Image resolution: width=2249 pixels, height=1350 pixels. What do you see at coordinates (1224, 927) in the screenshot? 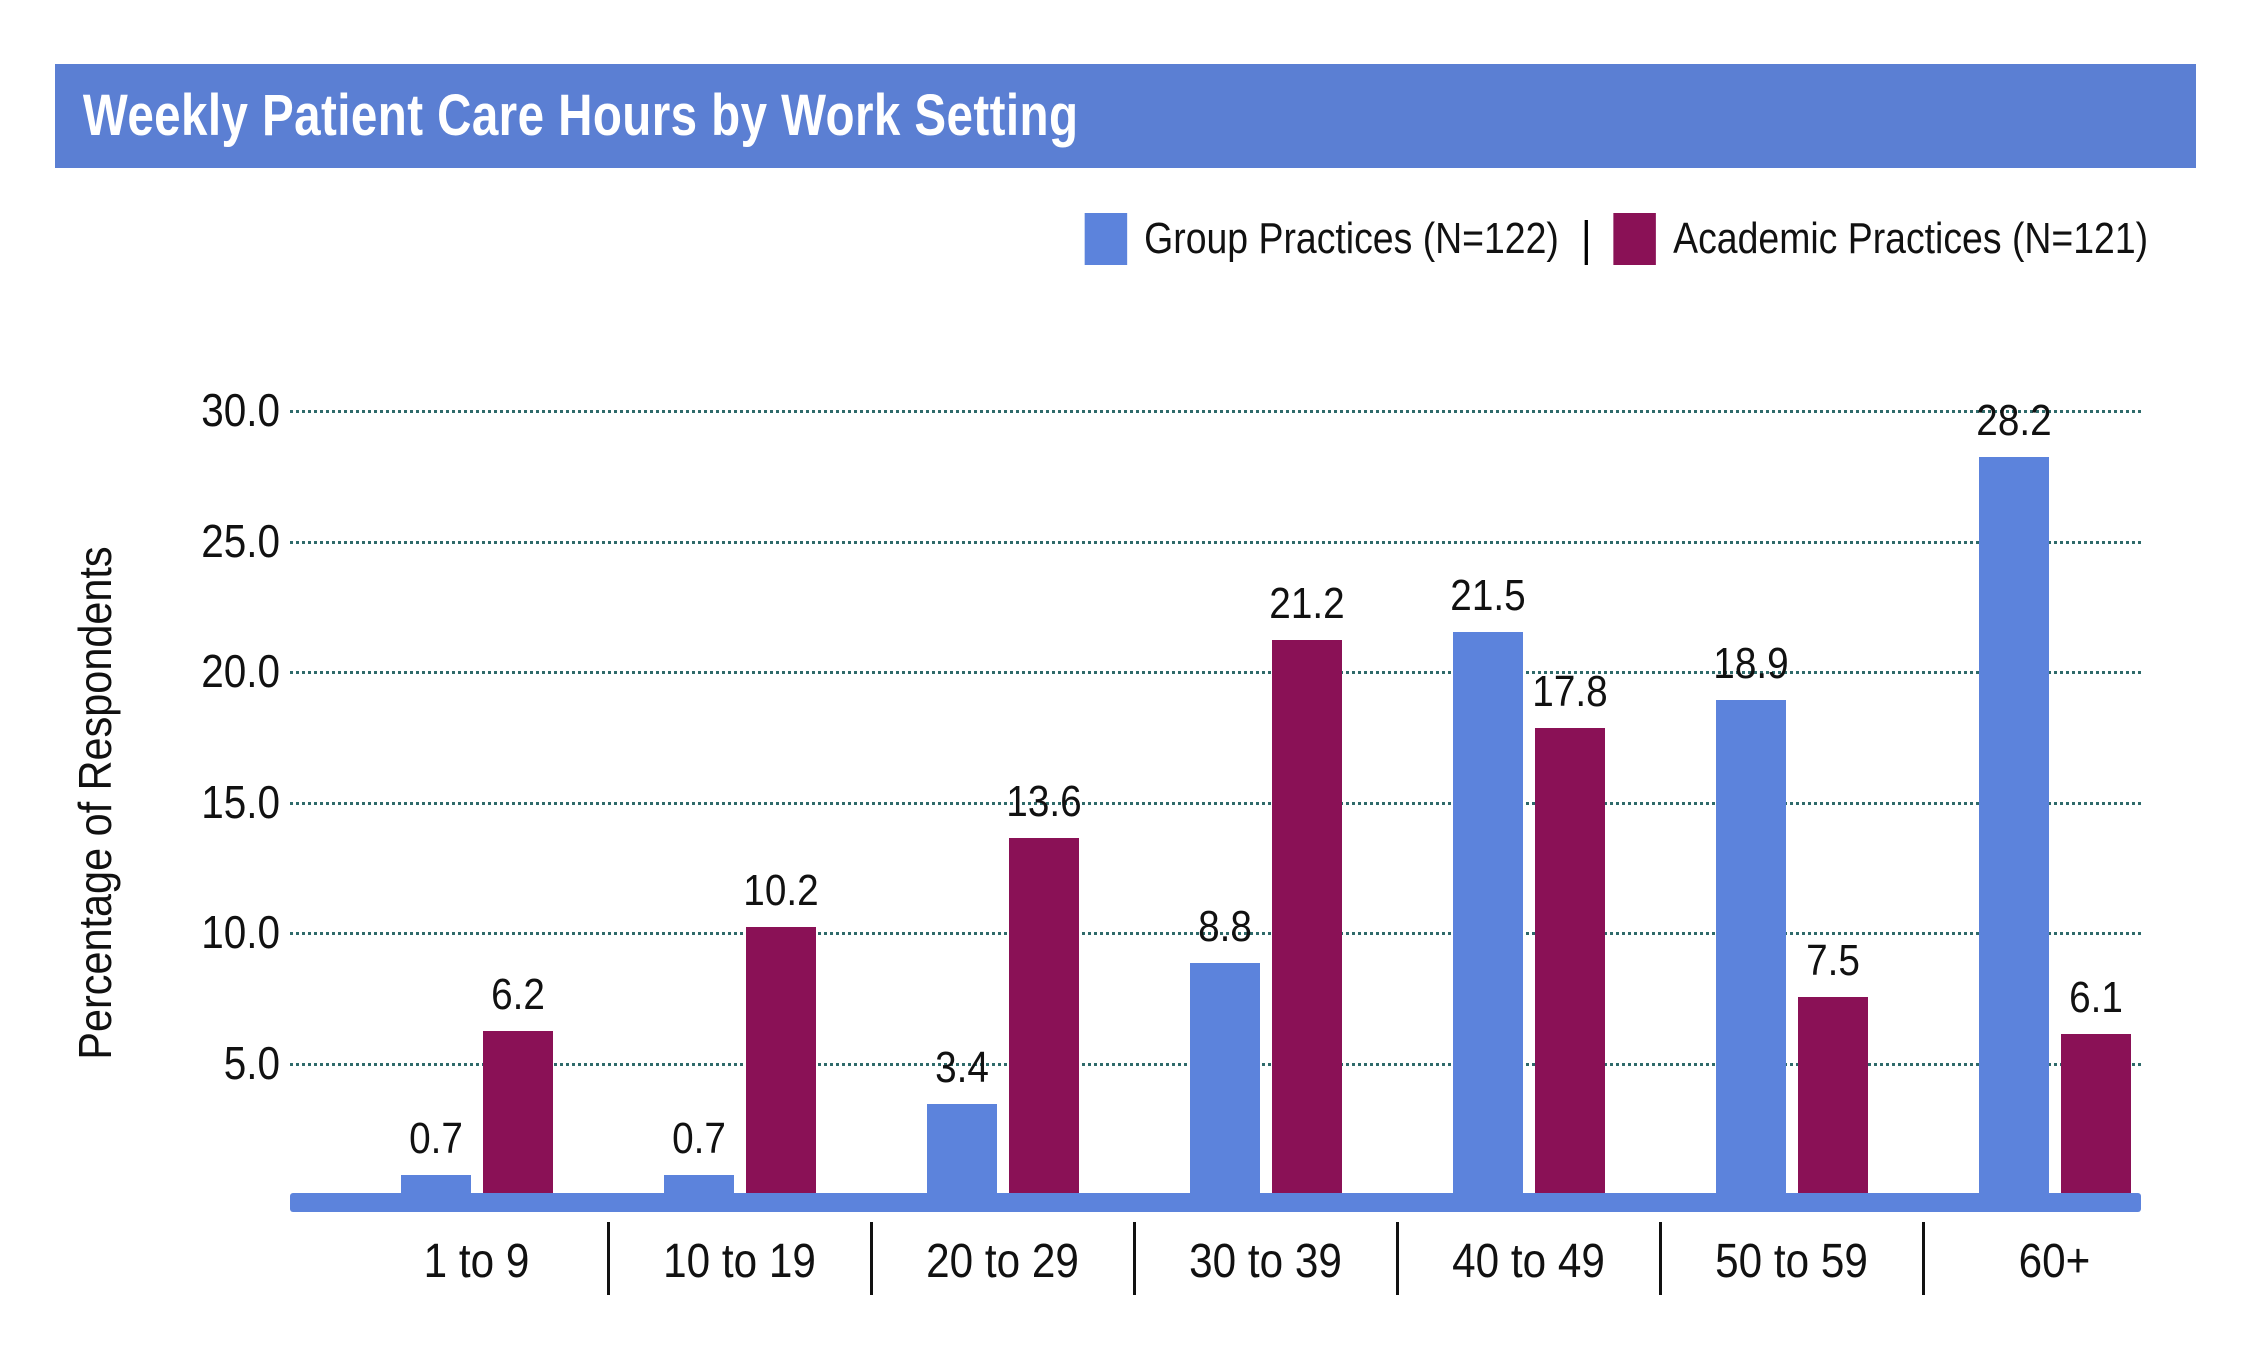
I see `bar-value-label: 8.8` at bounding box center [1224, 927].